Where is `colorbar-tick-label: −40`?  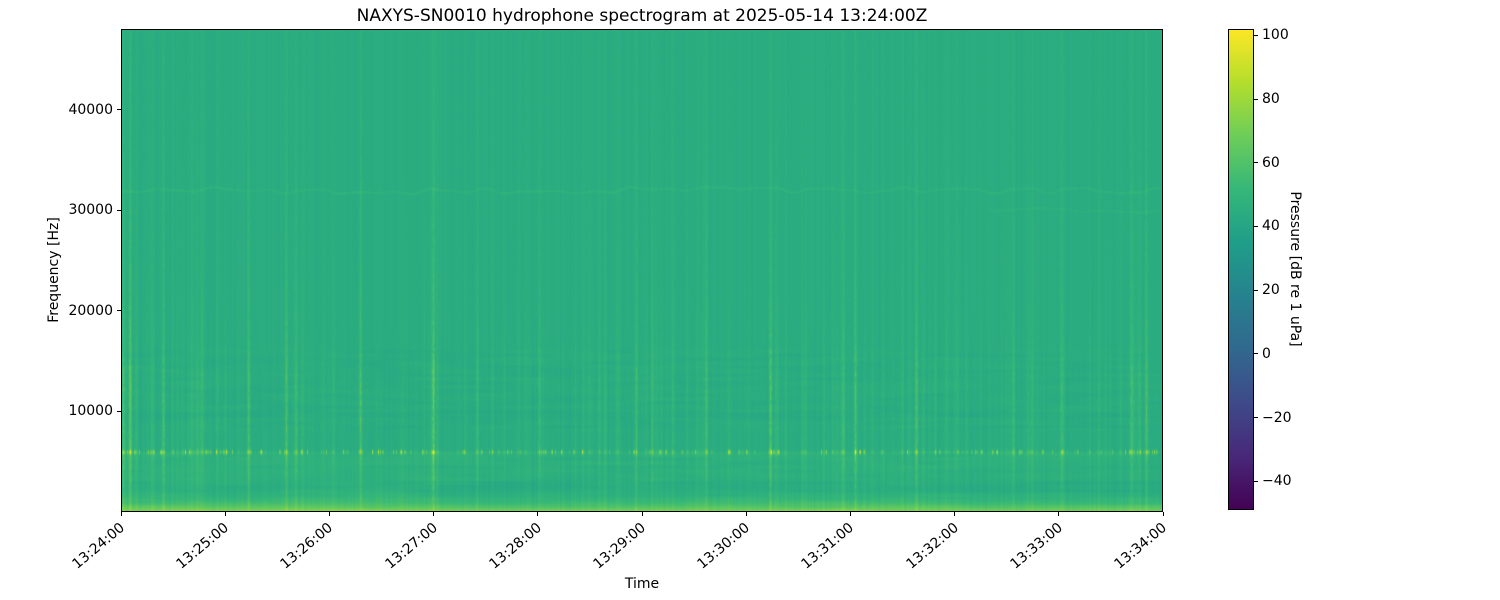
colorbar-tick-label: −40 is located at coordinates (1277, 481).